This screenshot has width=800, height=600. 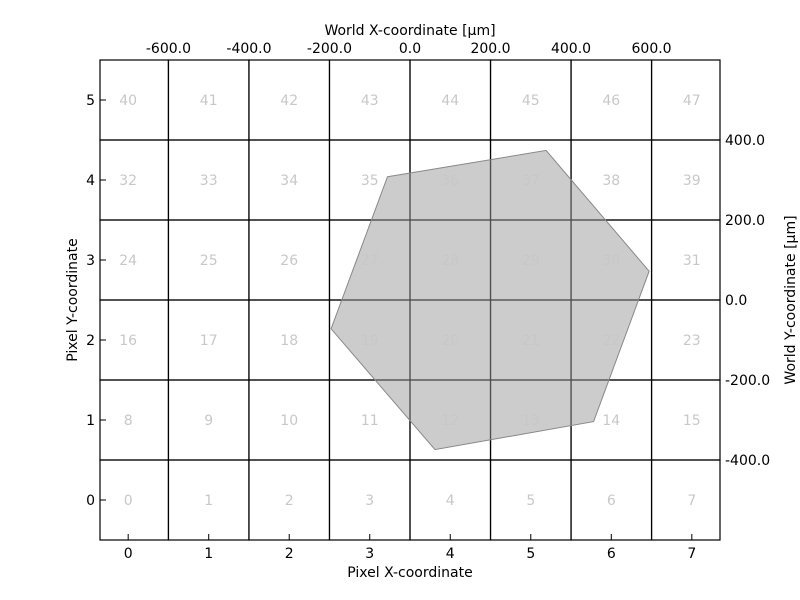 I want to click on cell-label: 25, so click(x=209, y=261).